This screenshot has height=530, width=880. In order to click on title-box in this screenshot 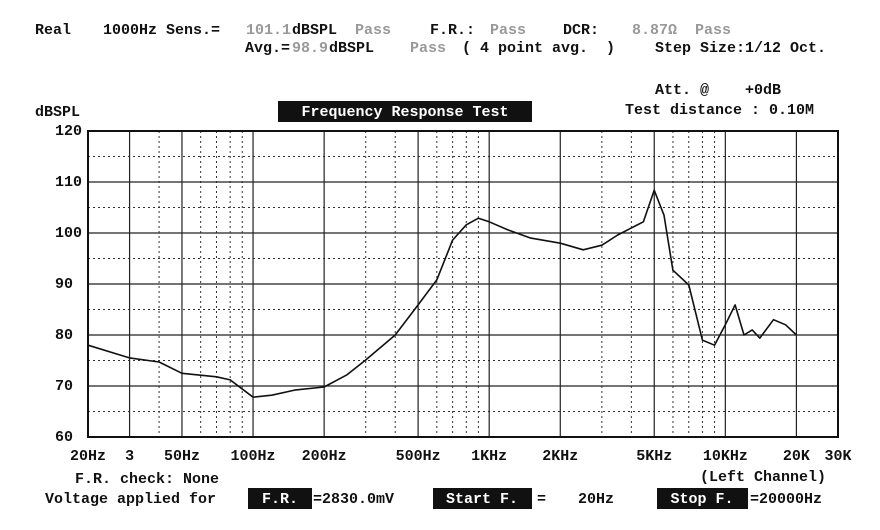, I will do `click(405, 111)`.